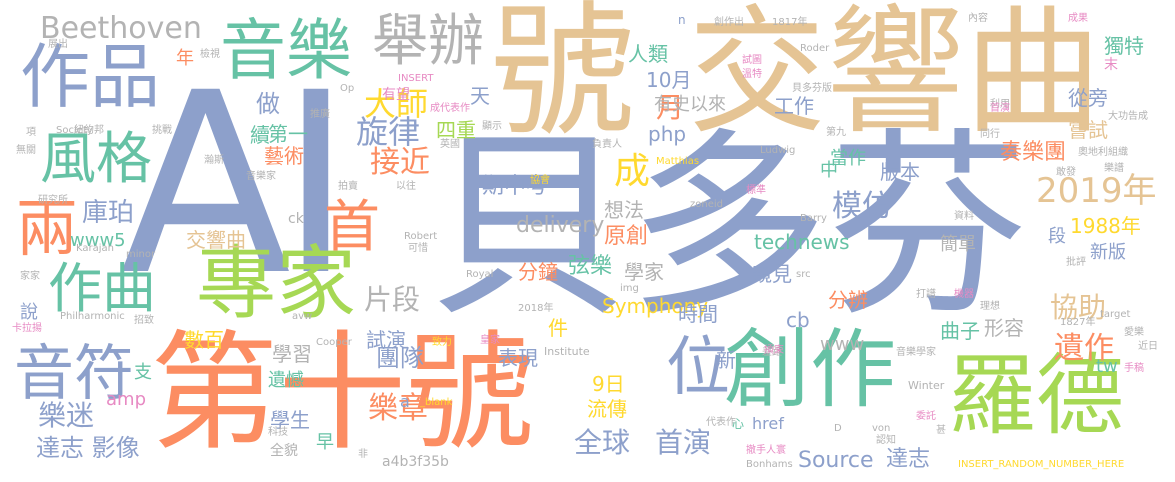 This screenshot has width=1175, height=482. Describe the element at coordinates (836, 460) in the screenshot. I see `word: Source` at that location.